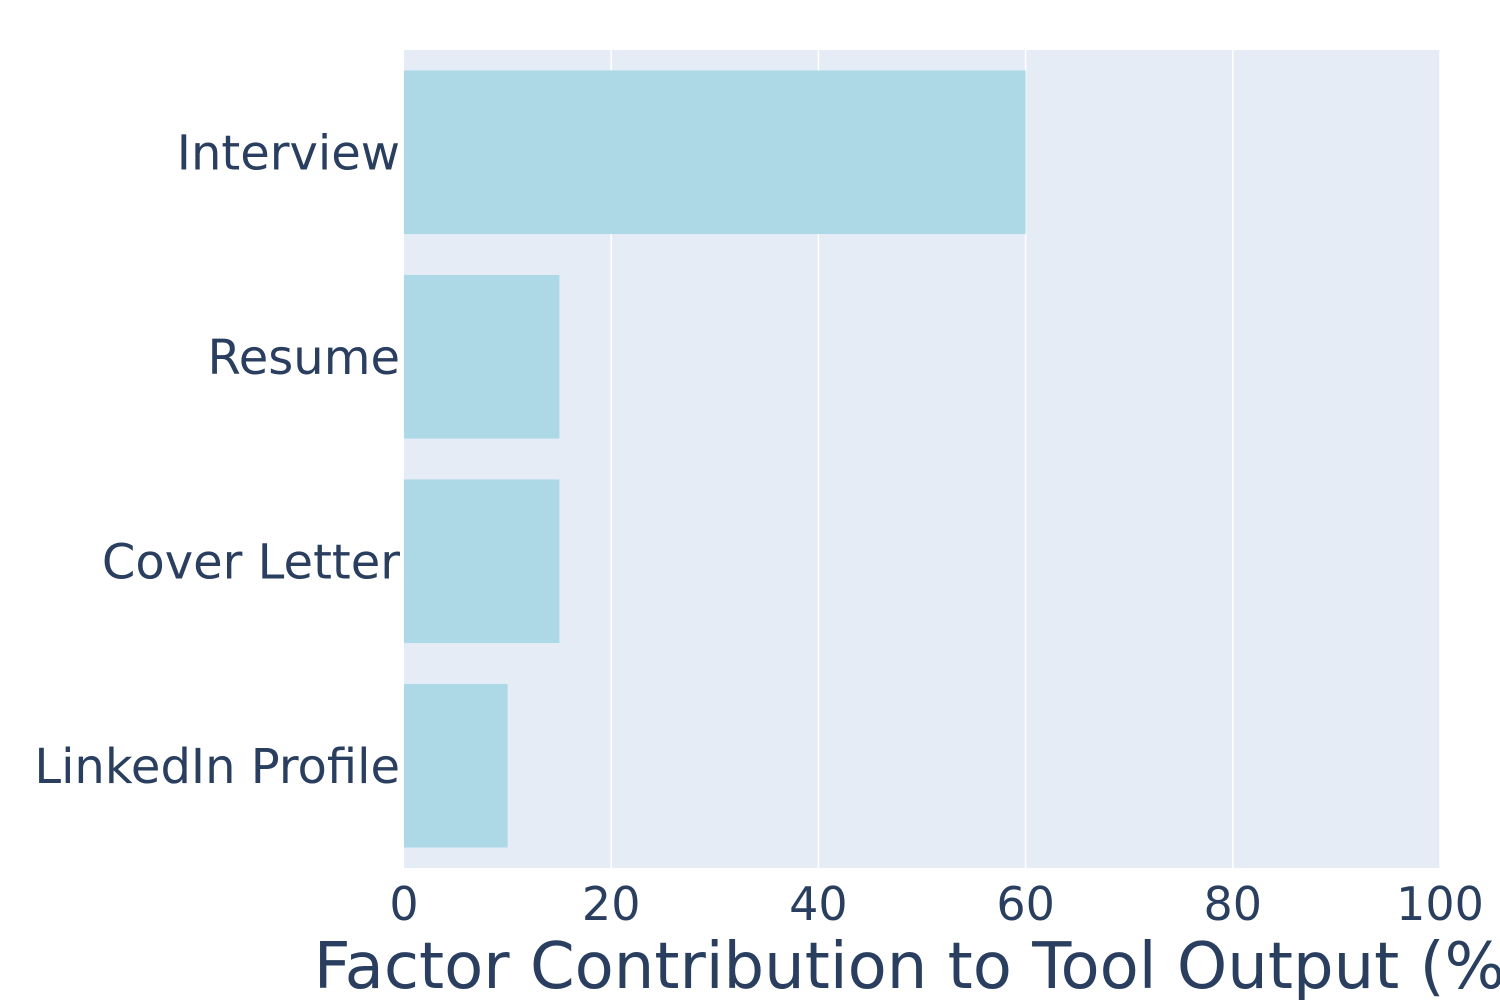 This screenshot has height=1000, width=1500. I want to click on category-label-interview: Interview, so click(288, 153).